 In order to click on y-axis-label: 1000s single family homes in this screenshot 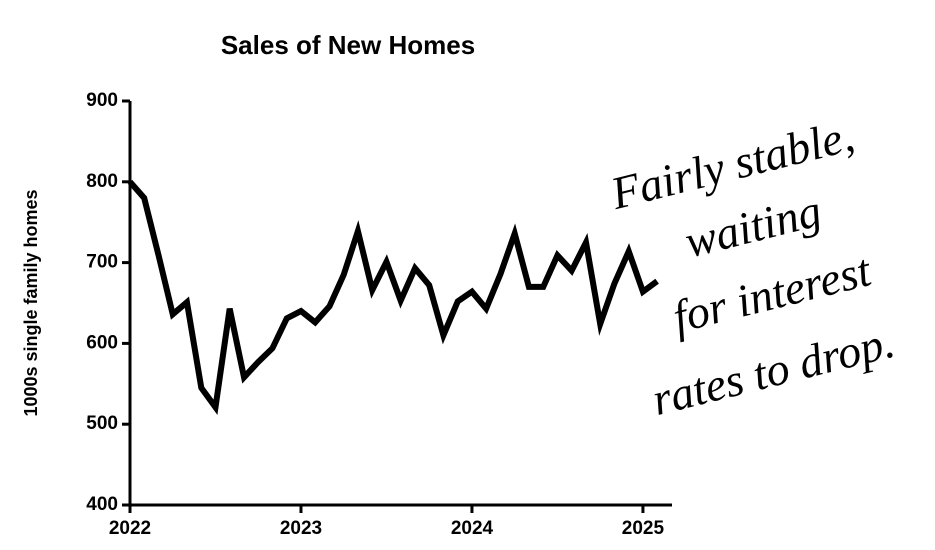, I will do `click(31, 302)`.